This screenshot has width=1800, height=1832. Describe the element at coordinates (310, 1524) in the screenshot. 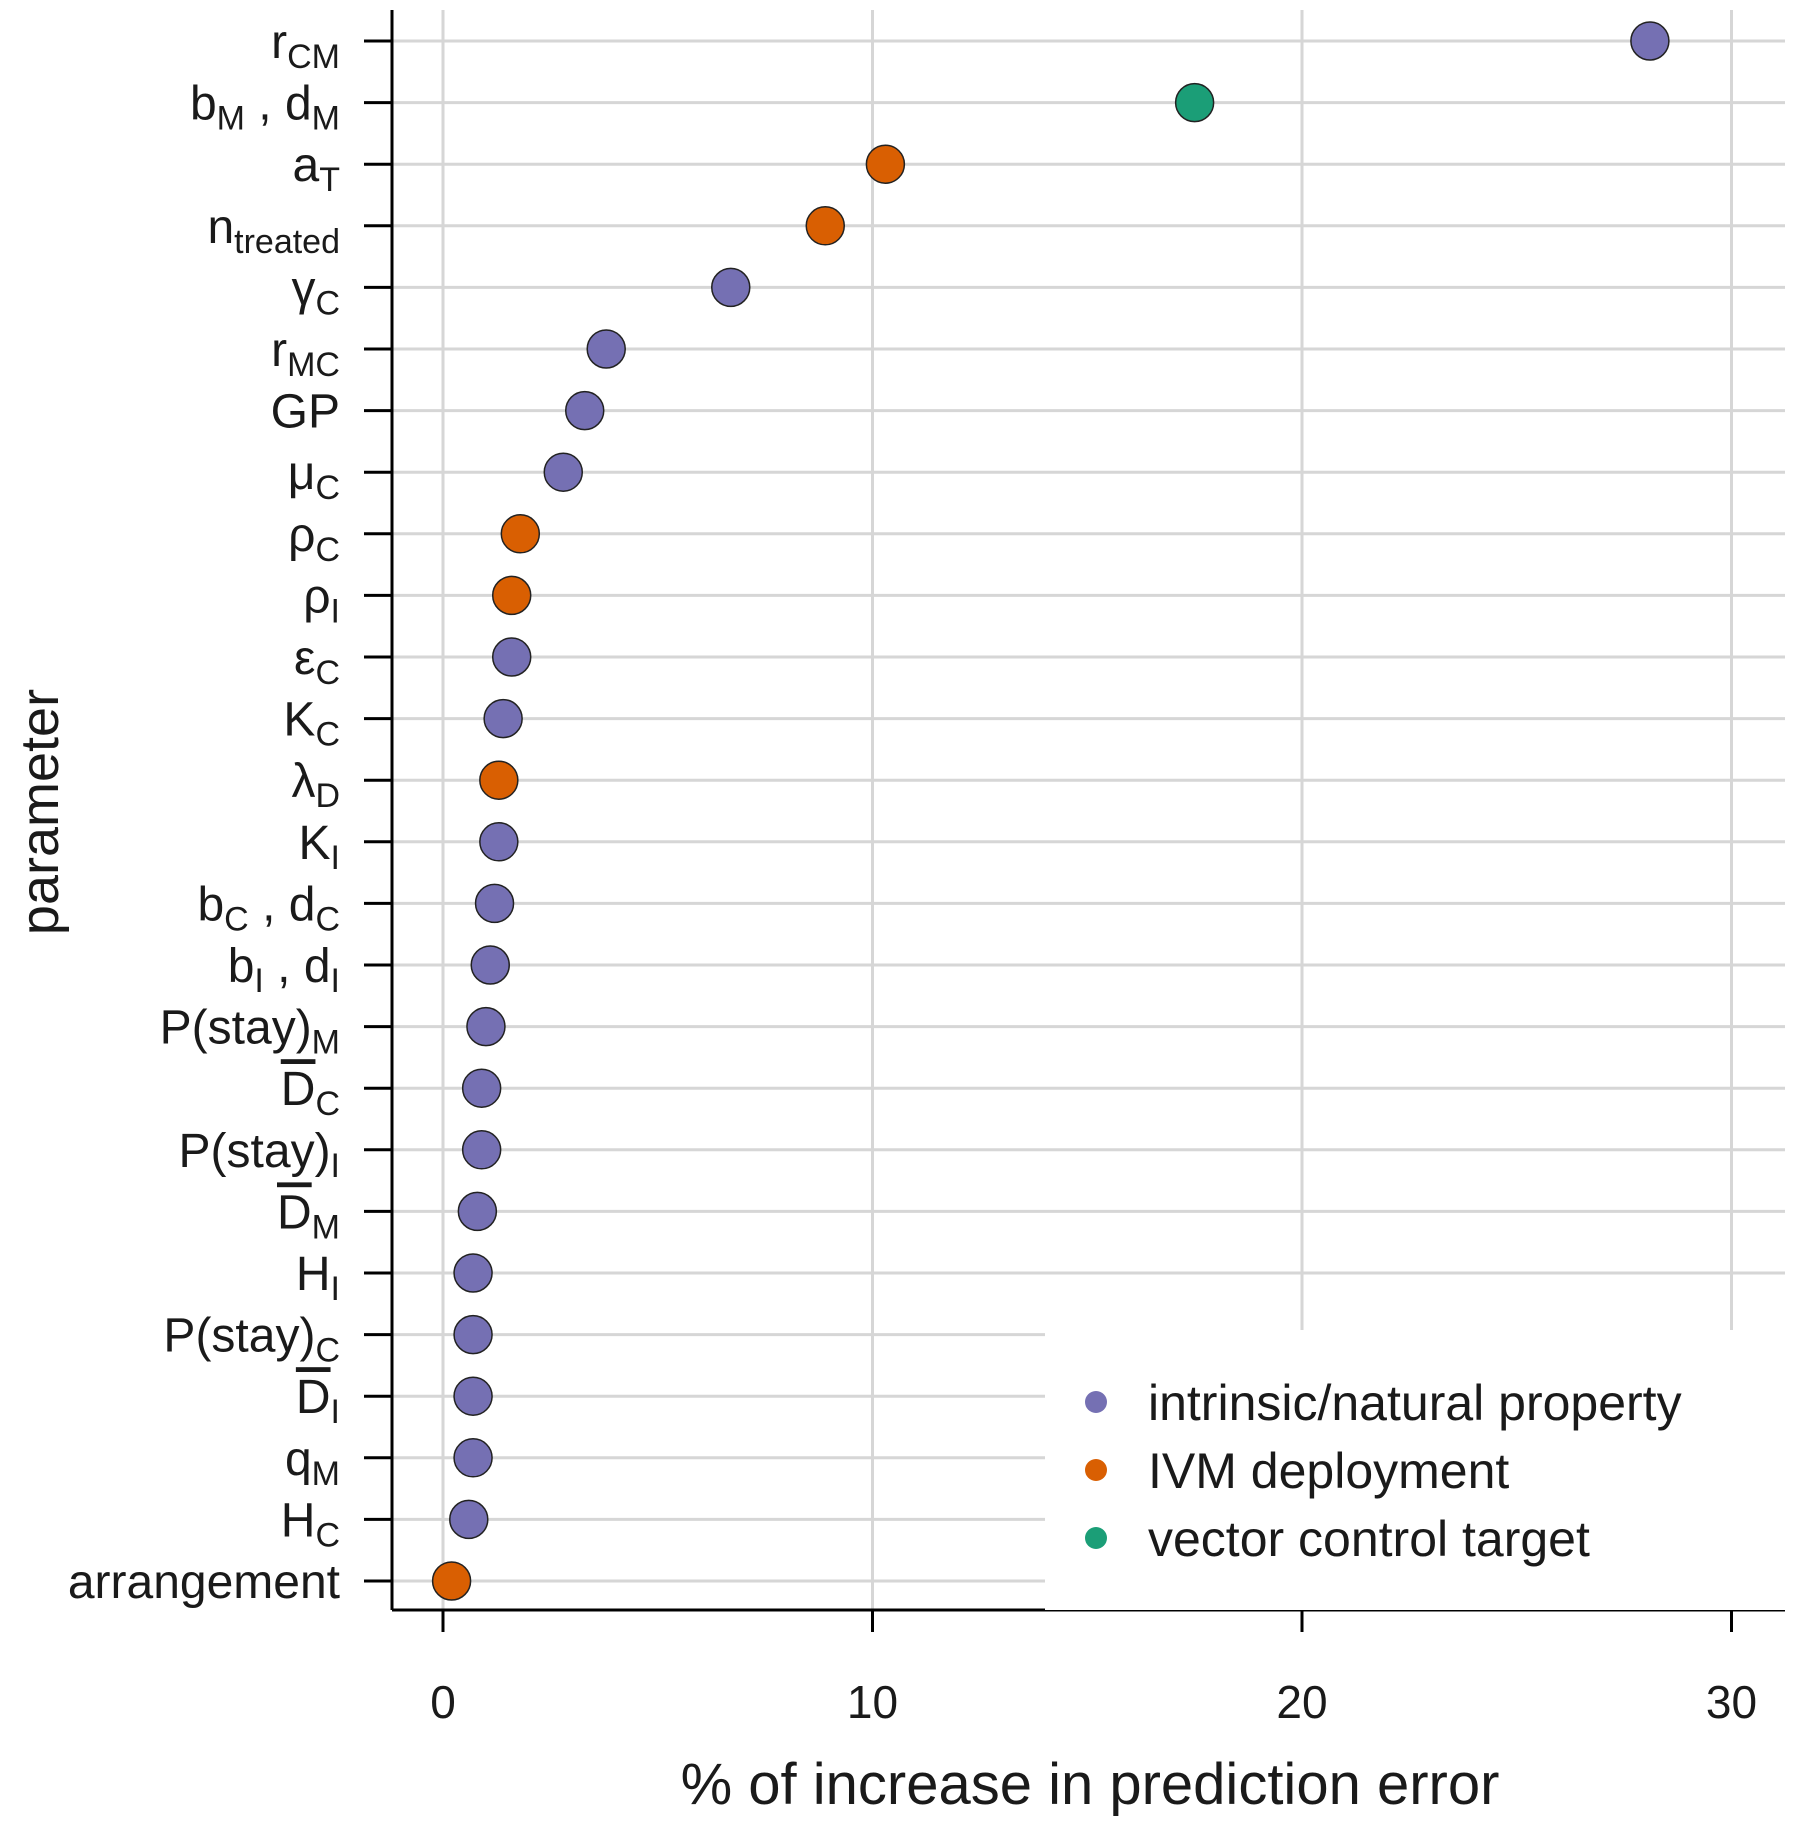

I see `y-tick-label: HC` at that location.